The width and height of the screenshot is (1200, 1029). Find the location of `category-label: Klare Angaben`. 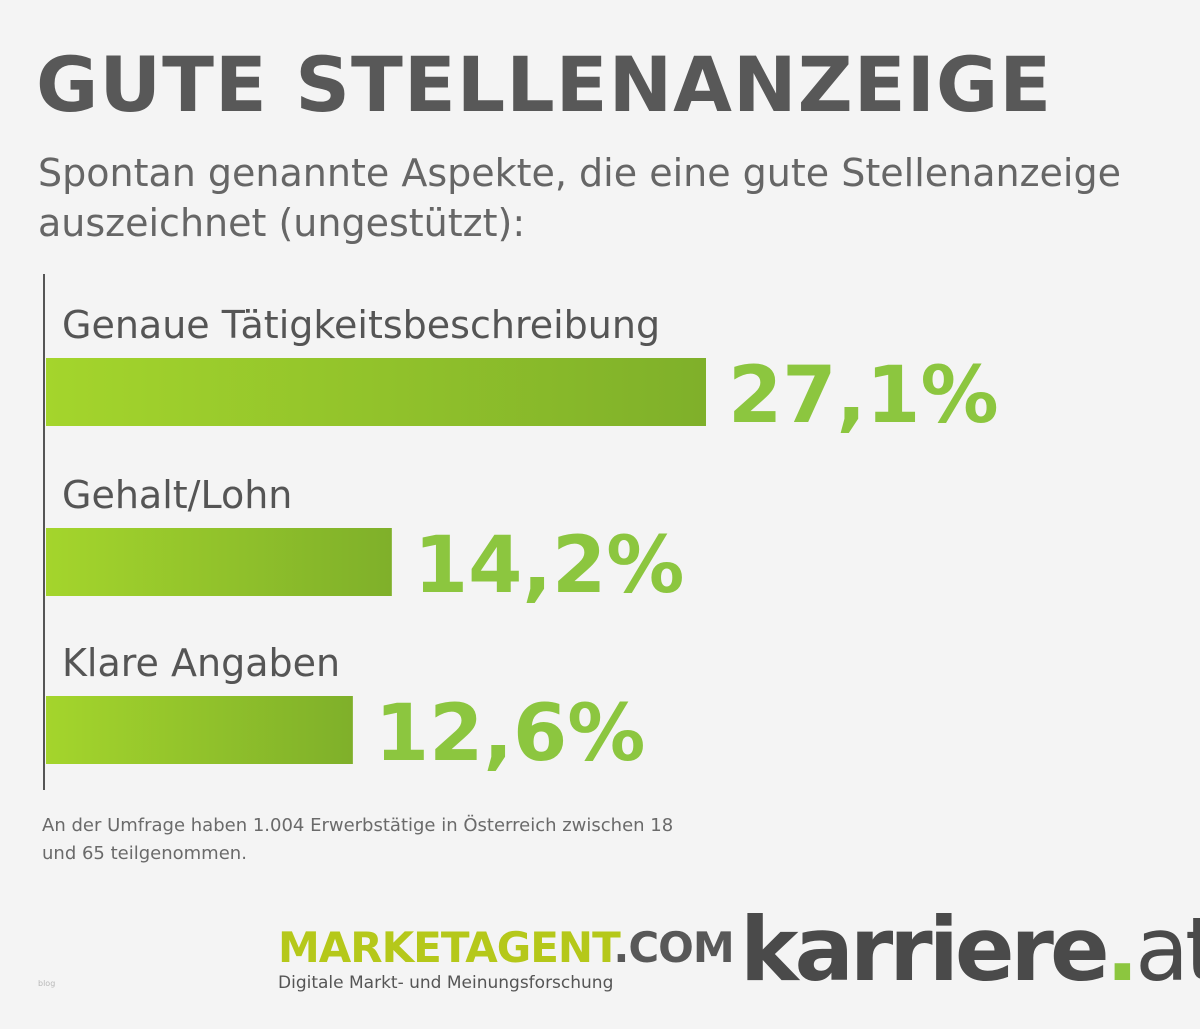

category-label: Klare Angaben is located at coordinates (201, 663).